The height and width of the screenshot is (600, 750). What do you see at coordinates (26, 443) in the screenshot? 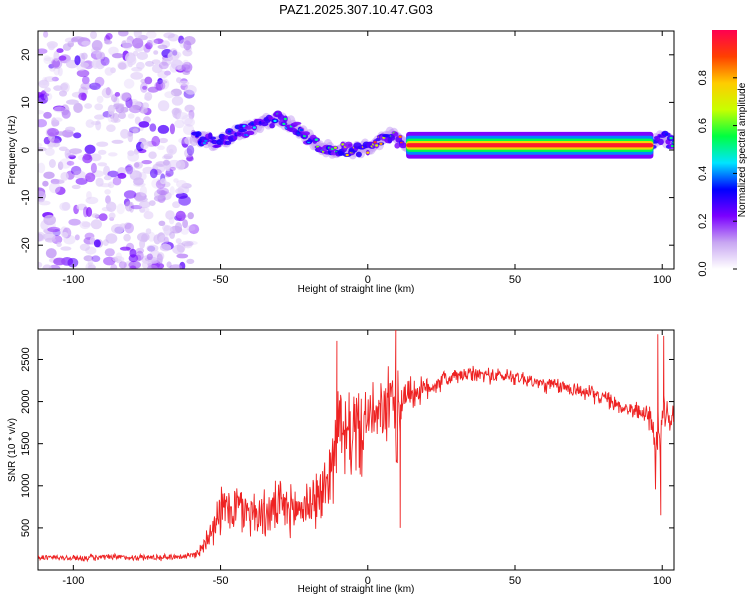
I see `snr-y-tick-label: 1500` at bounding box center [26, 443].